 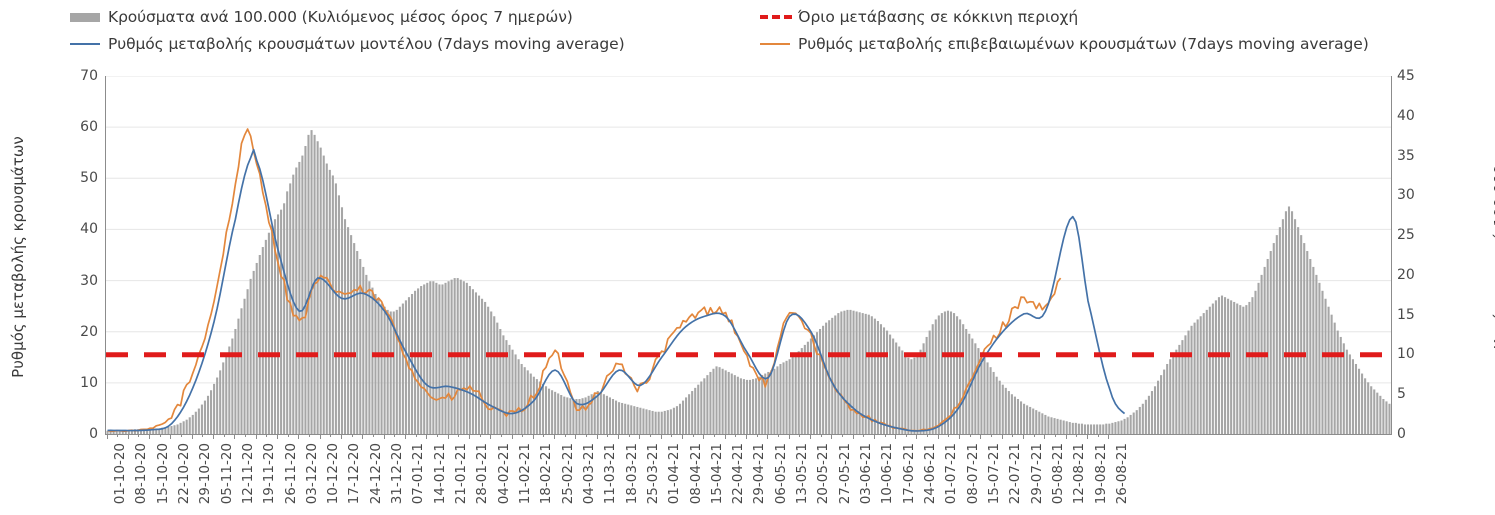 I want to click on x-tick-label: 18-03-21, so click(x=631, y=474).